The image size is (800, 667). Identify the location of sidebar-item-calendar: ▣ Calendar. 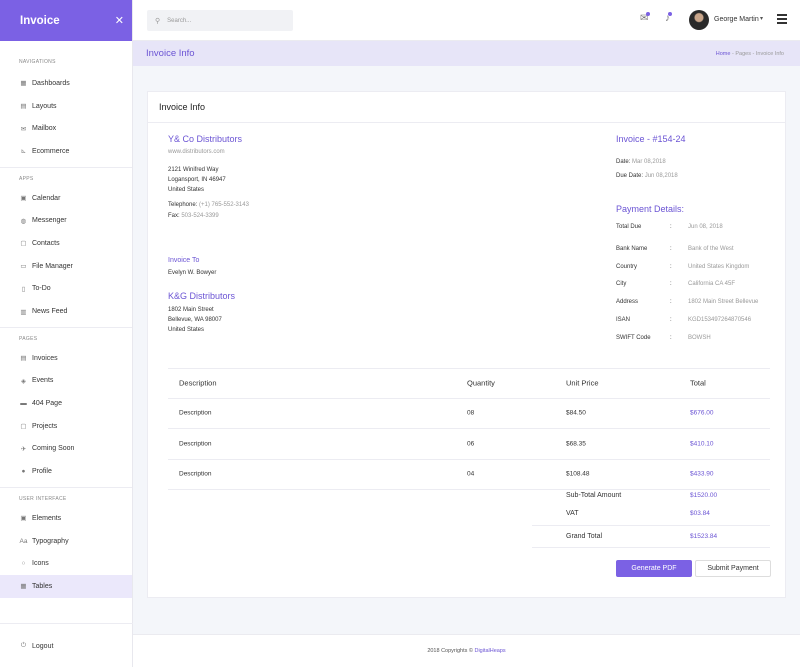
(66, 198).